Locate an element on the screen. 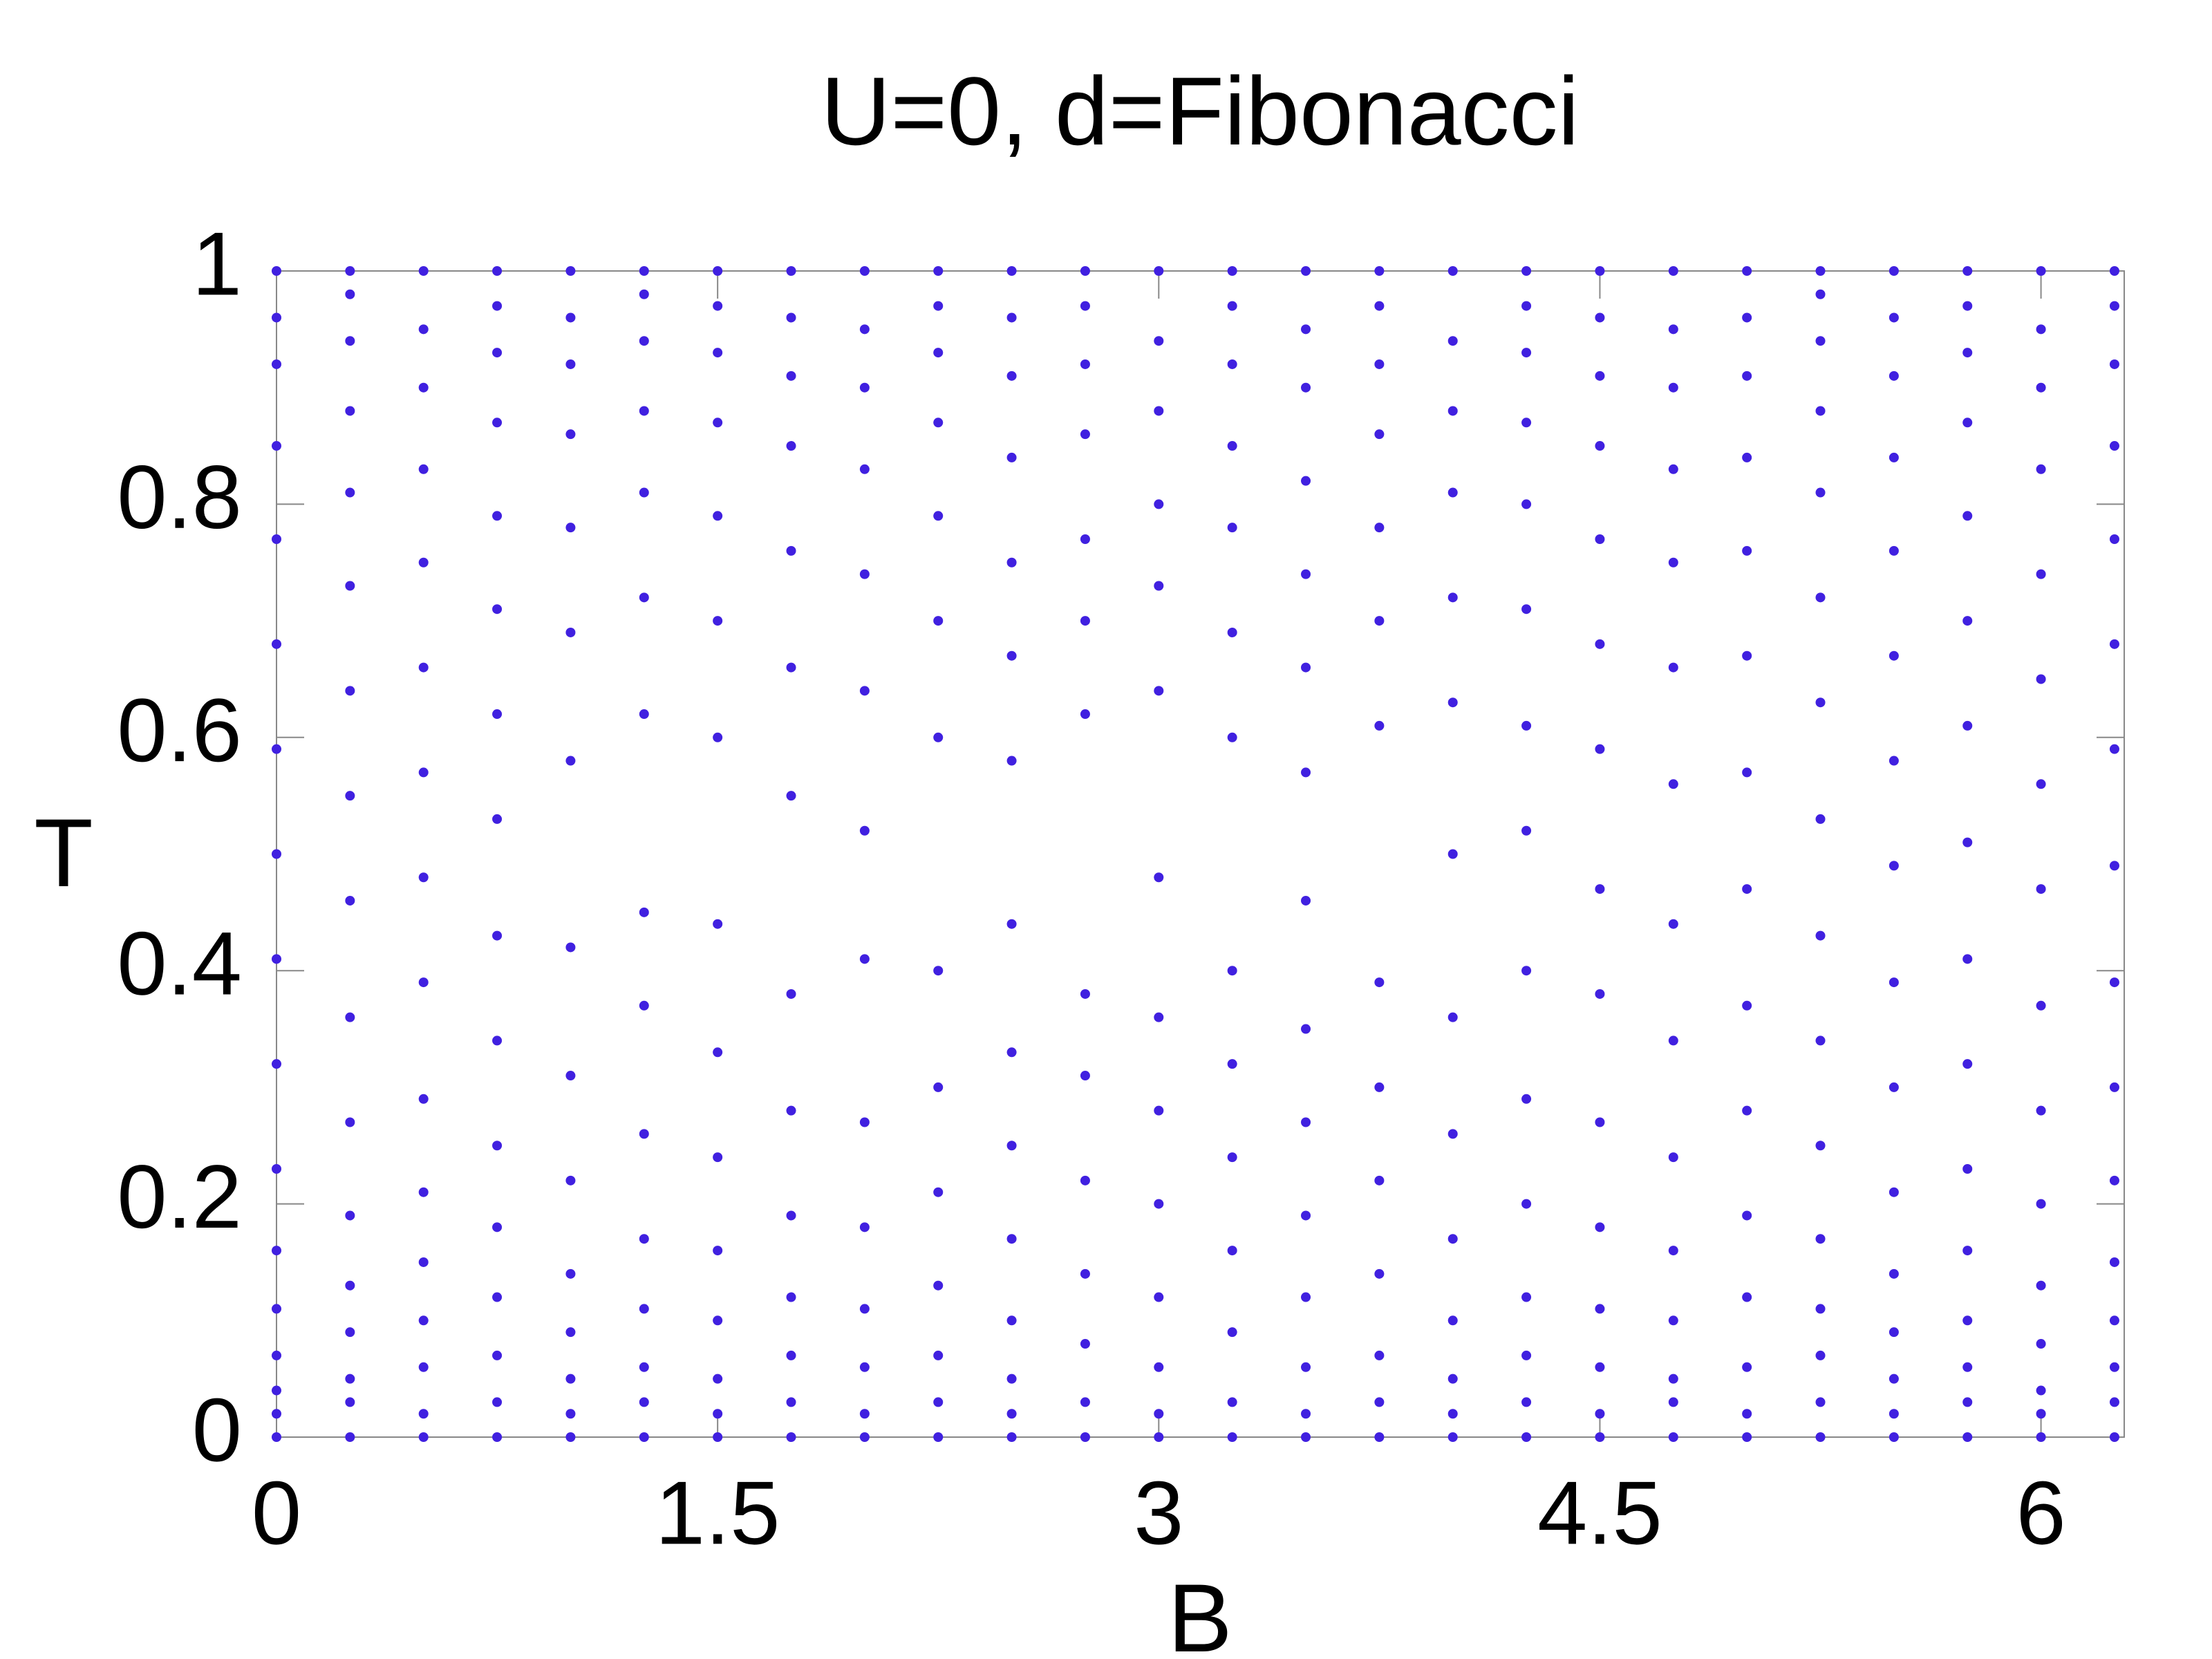 This screenshot has width=2212, height=1659. x-tick-label: 4.5 is located at coordinates (1600, 1512).